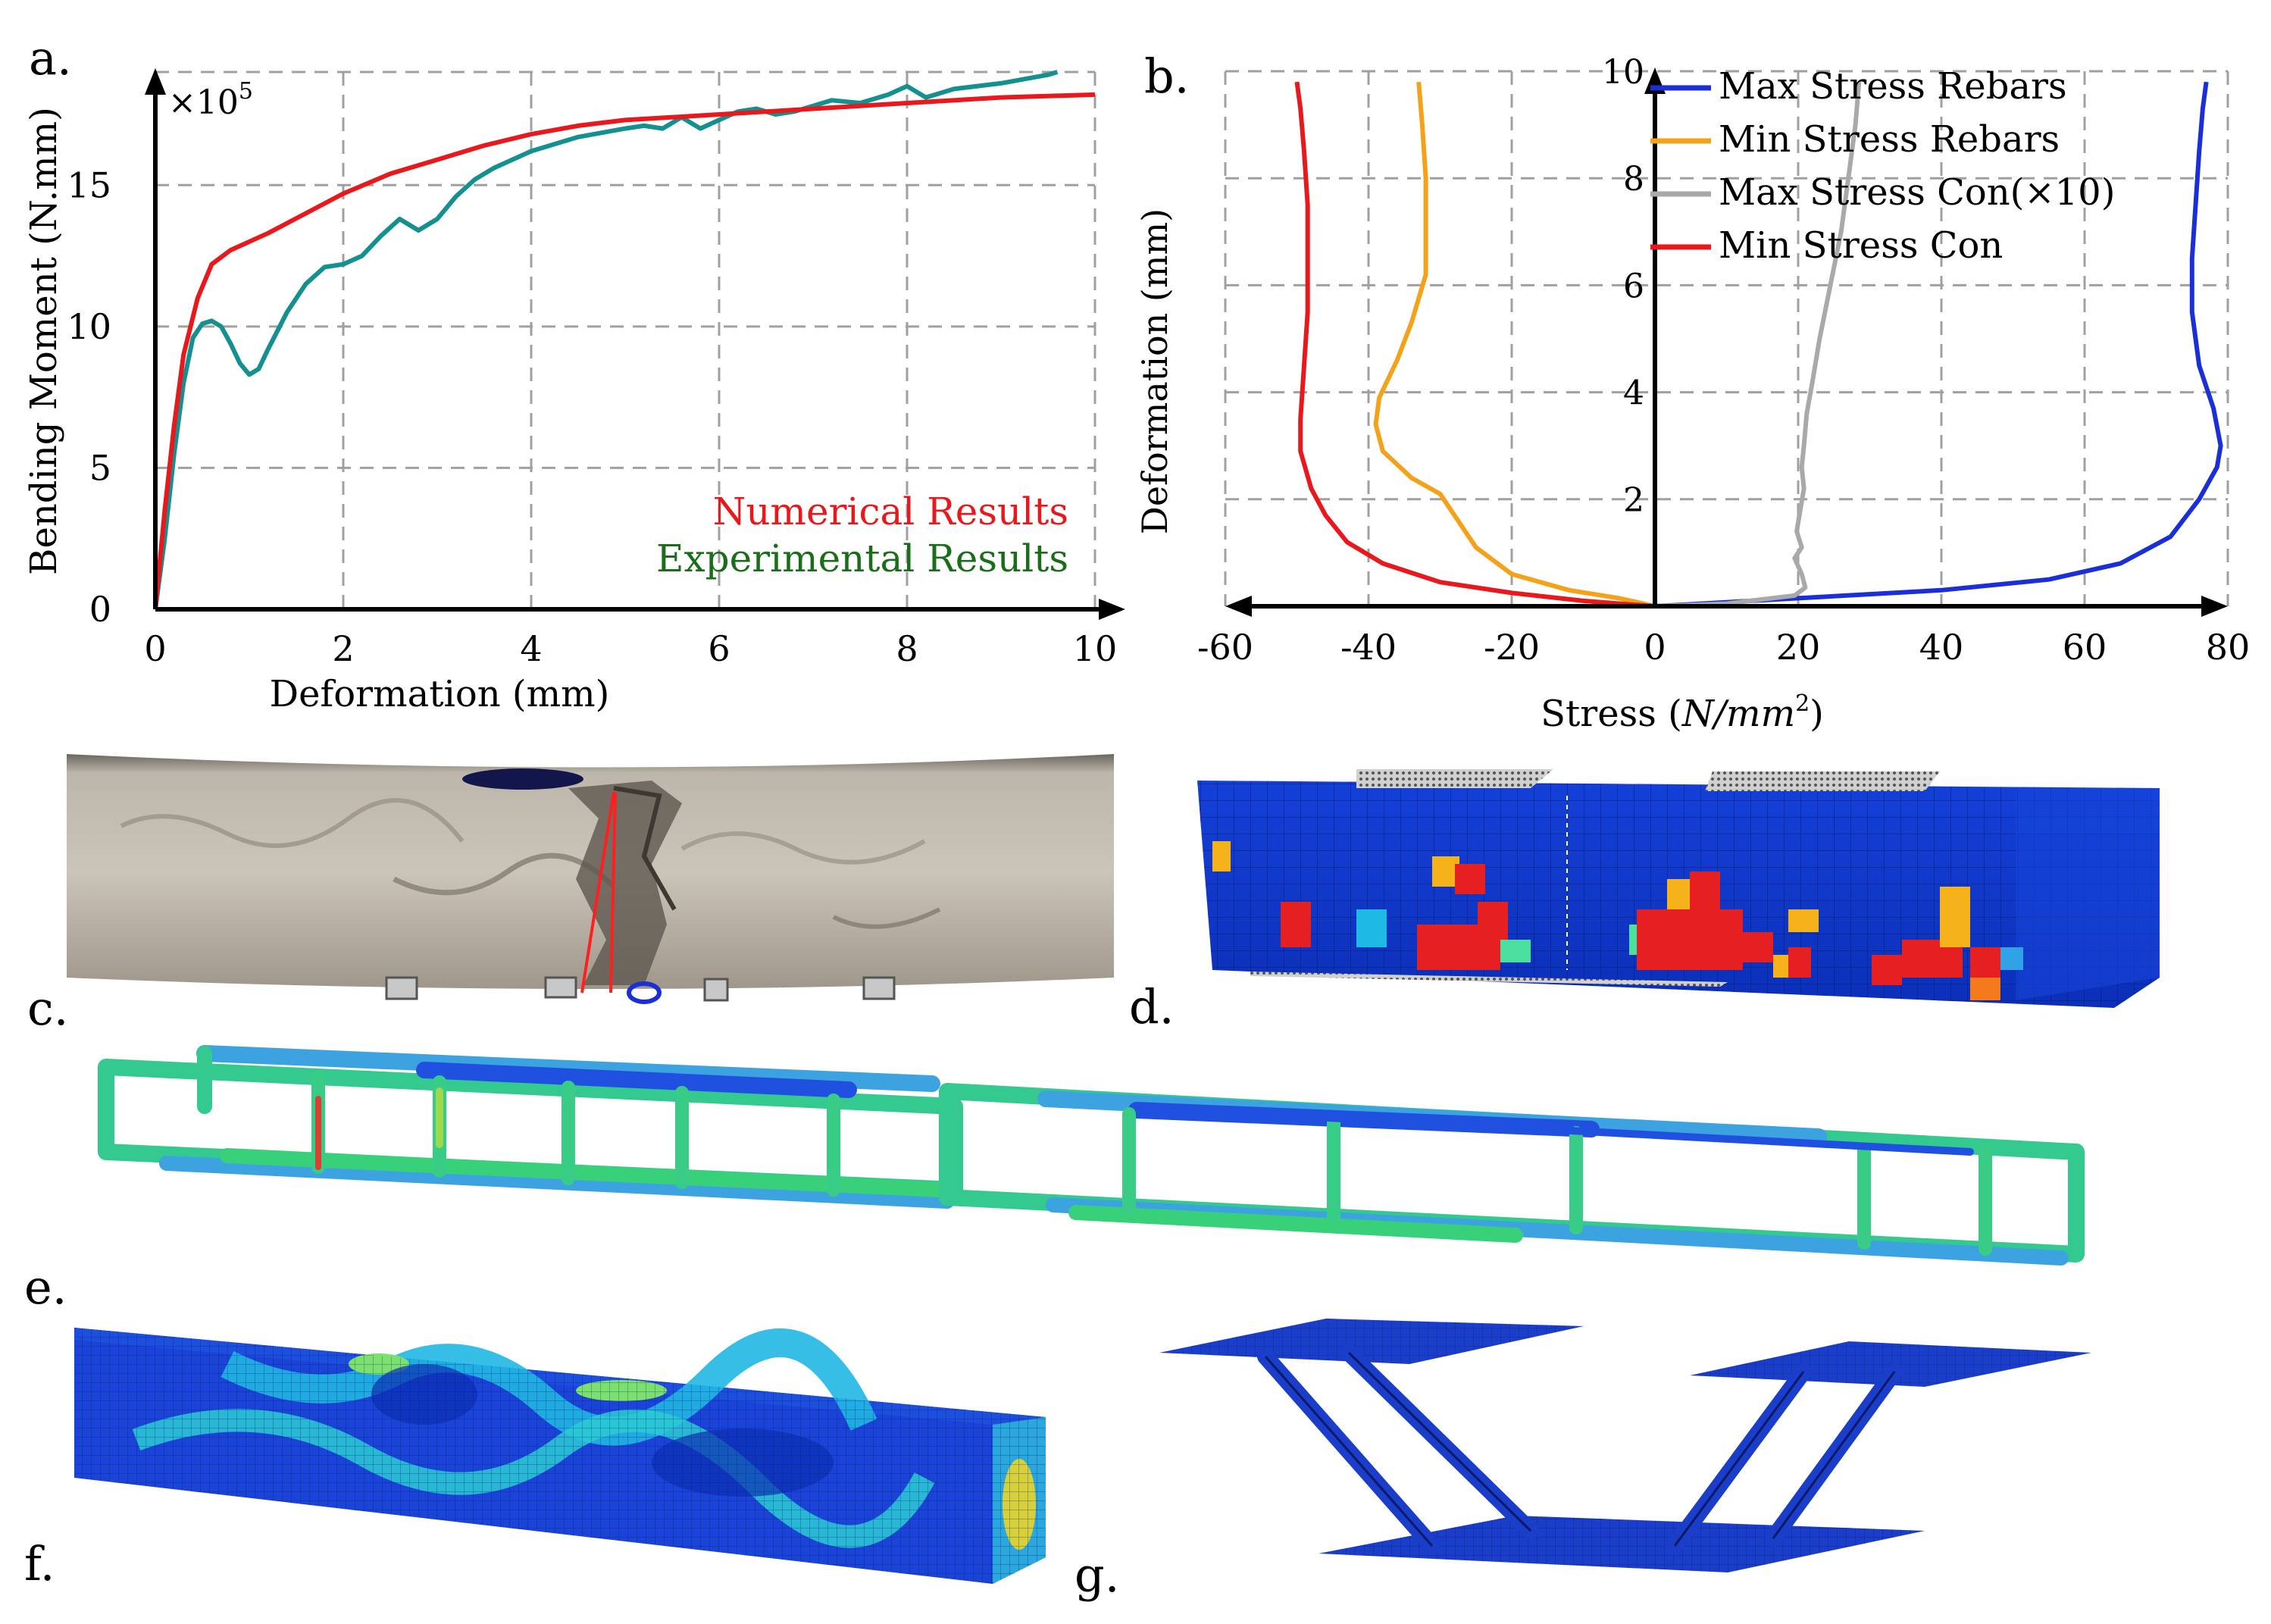 The image size is (2271, 1624). I want to click on chart-b-series-max-stress-rebars, so click(1939, 345).